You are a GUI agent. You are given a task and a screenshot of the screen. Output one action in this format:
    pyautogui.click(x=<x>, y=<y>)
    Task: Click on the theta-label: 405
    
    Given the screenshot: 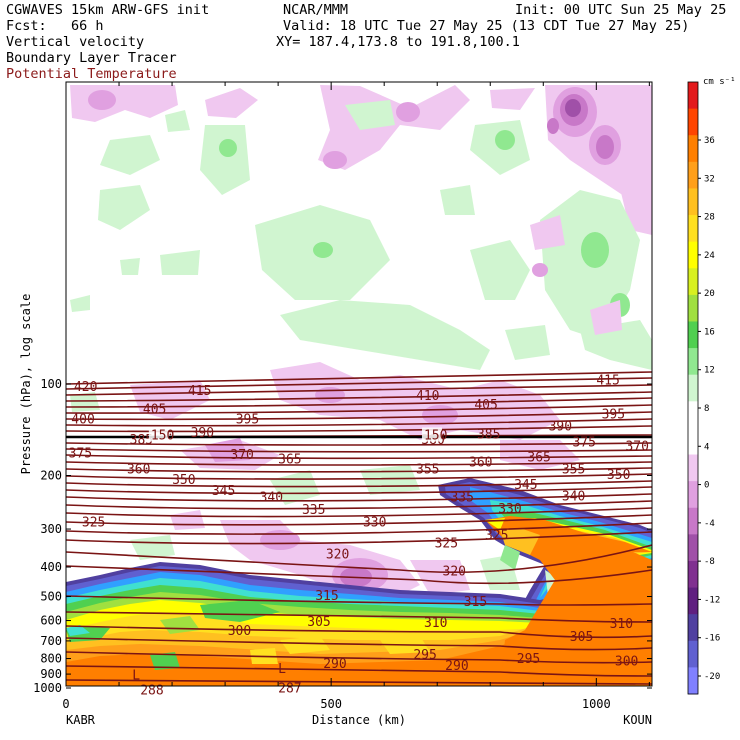 What is the action you would take?
    pyautogui.click(x=485, y=405)
    